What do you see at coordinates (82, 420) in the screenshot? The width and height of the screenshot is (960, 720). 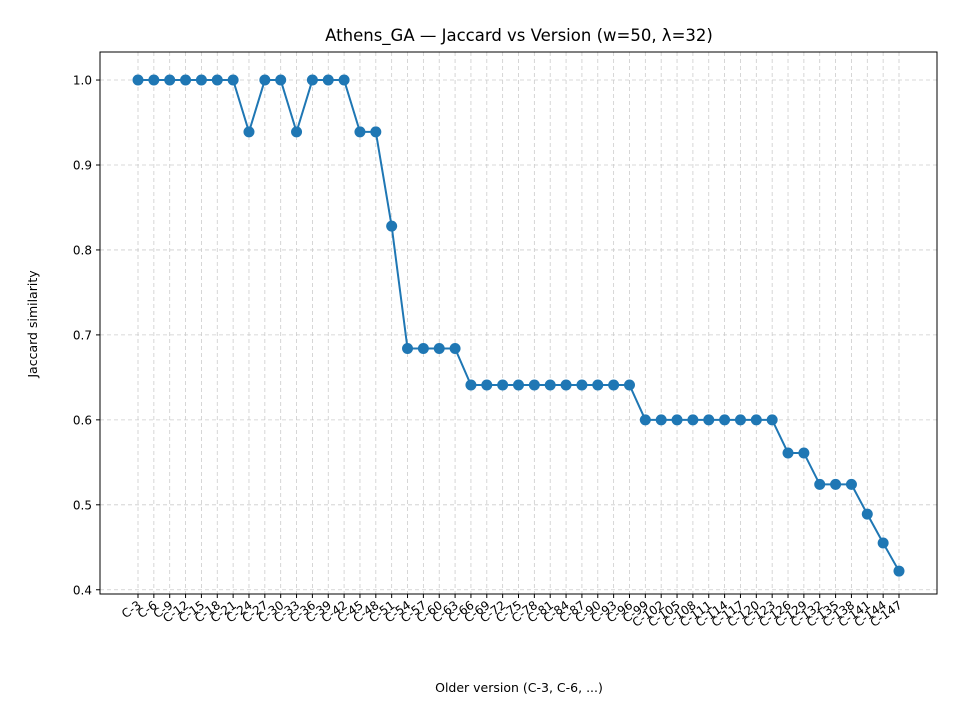 I see `y-tick-label: 0.6` at bounding box center [82, 420].